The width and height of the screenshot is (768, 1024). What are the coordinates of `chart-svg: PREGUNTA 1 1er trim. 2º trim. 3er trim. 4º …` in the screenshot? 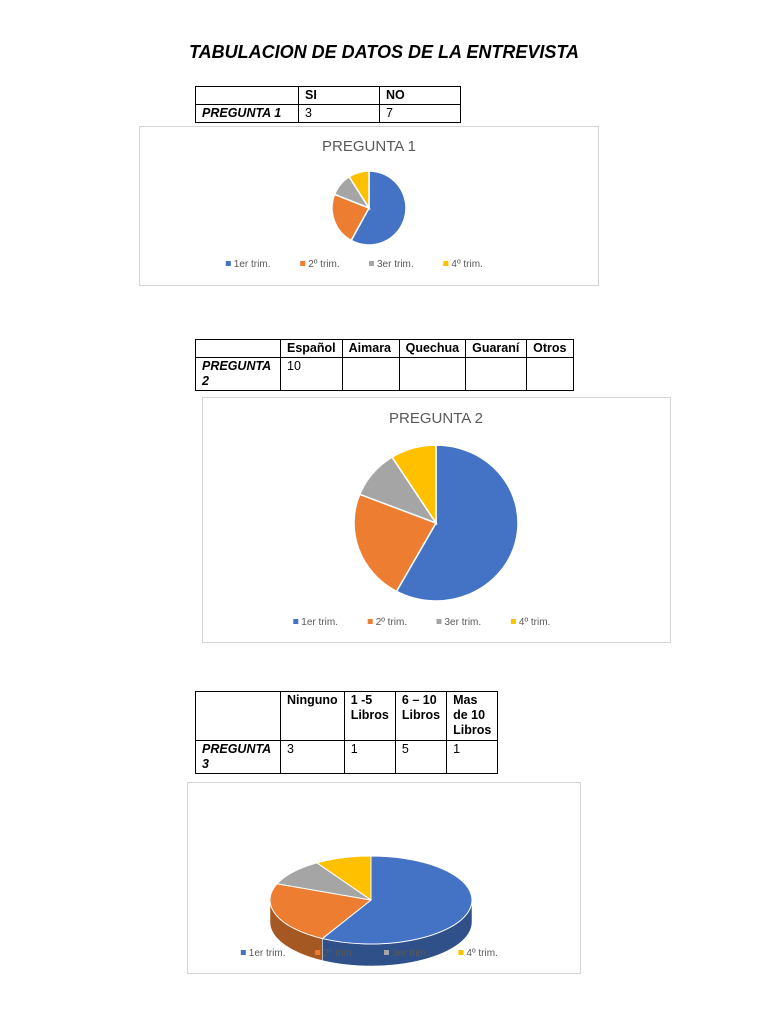 It's located at (354, 204).